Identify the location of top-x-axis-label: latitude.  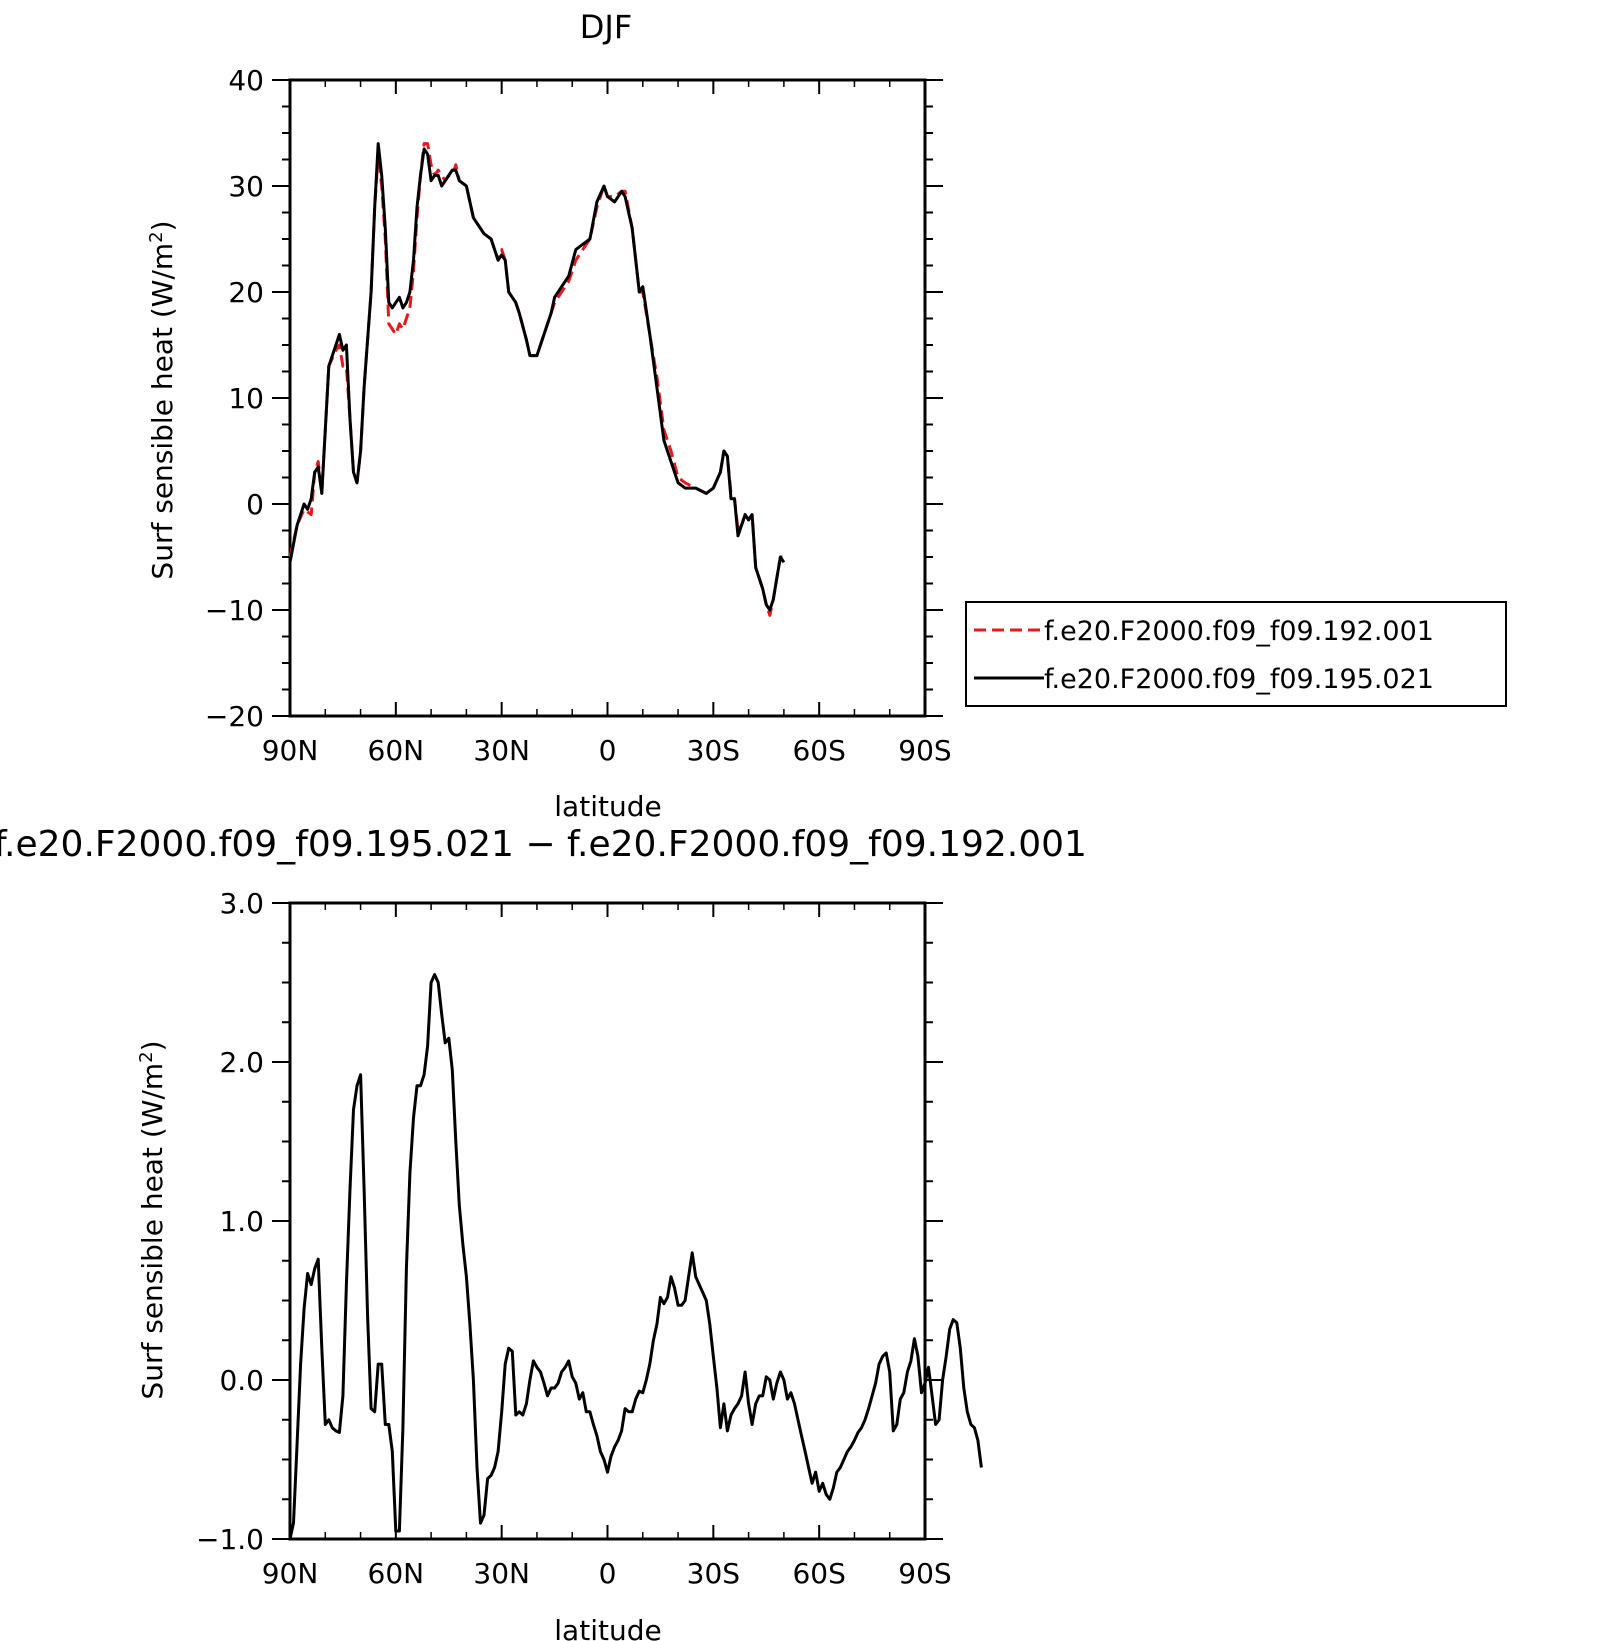
(607, 806).